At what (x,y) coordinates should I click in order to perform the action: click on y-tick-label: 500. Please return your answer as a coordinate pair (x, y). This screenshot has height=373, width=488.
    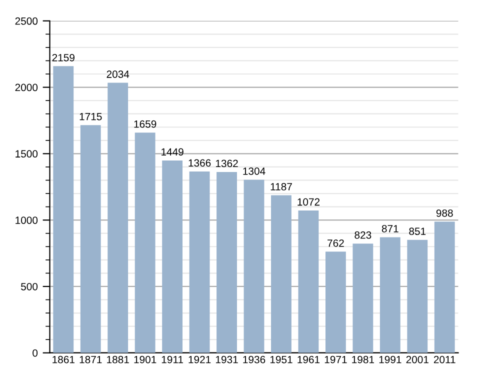
    Looking at the image, I should click on (29, 286).